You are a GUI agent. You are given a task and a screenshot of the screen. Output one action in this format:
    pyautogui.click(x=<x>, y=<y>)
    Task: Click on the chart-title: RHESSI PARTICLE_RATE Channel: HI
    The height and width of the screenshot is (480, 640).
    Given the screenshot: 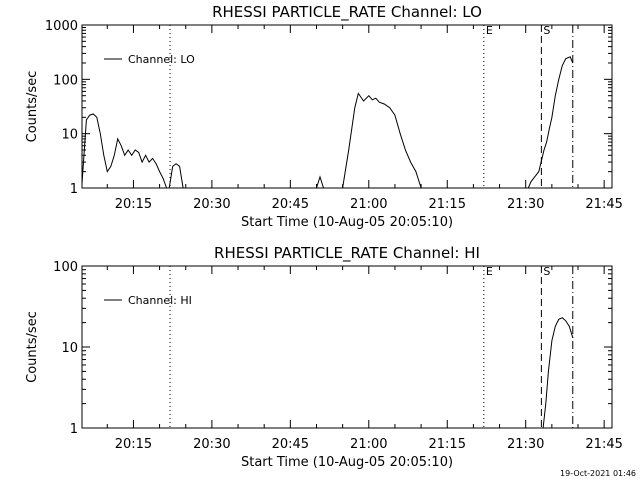 What is the action you would take?
    pyautogui.click(x=347, y=253)
    